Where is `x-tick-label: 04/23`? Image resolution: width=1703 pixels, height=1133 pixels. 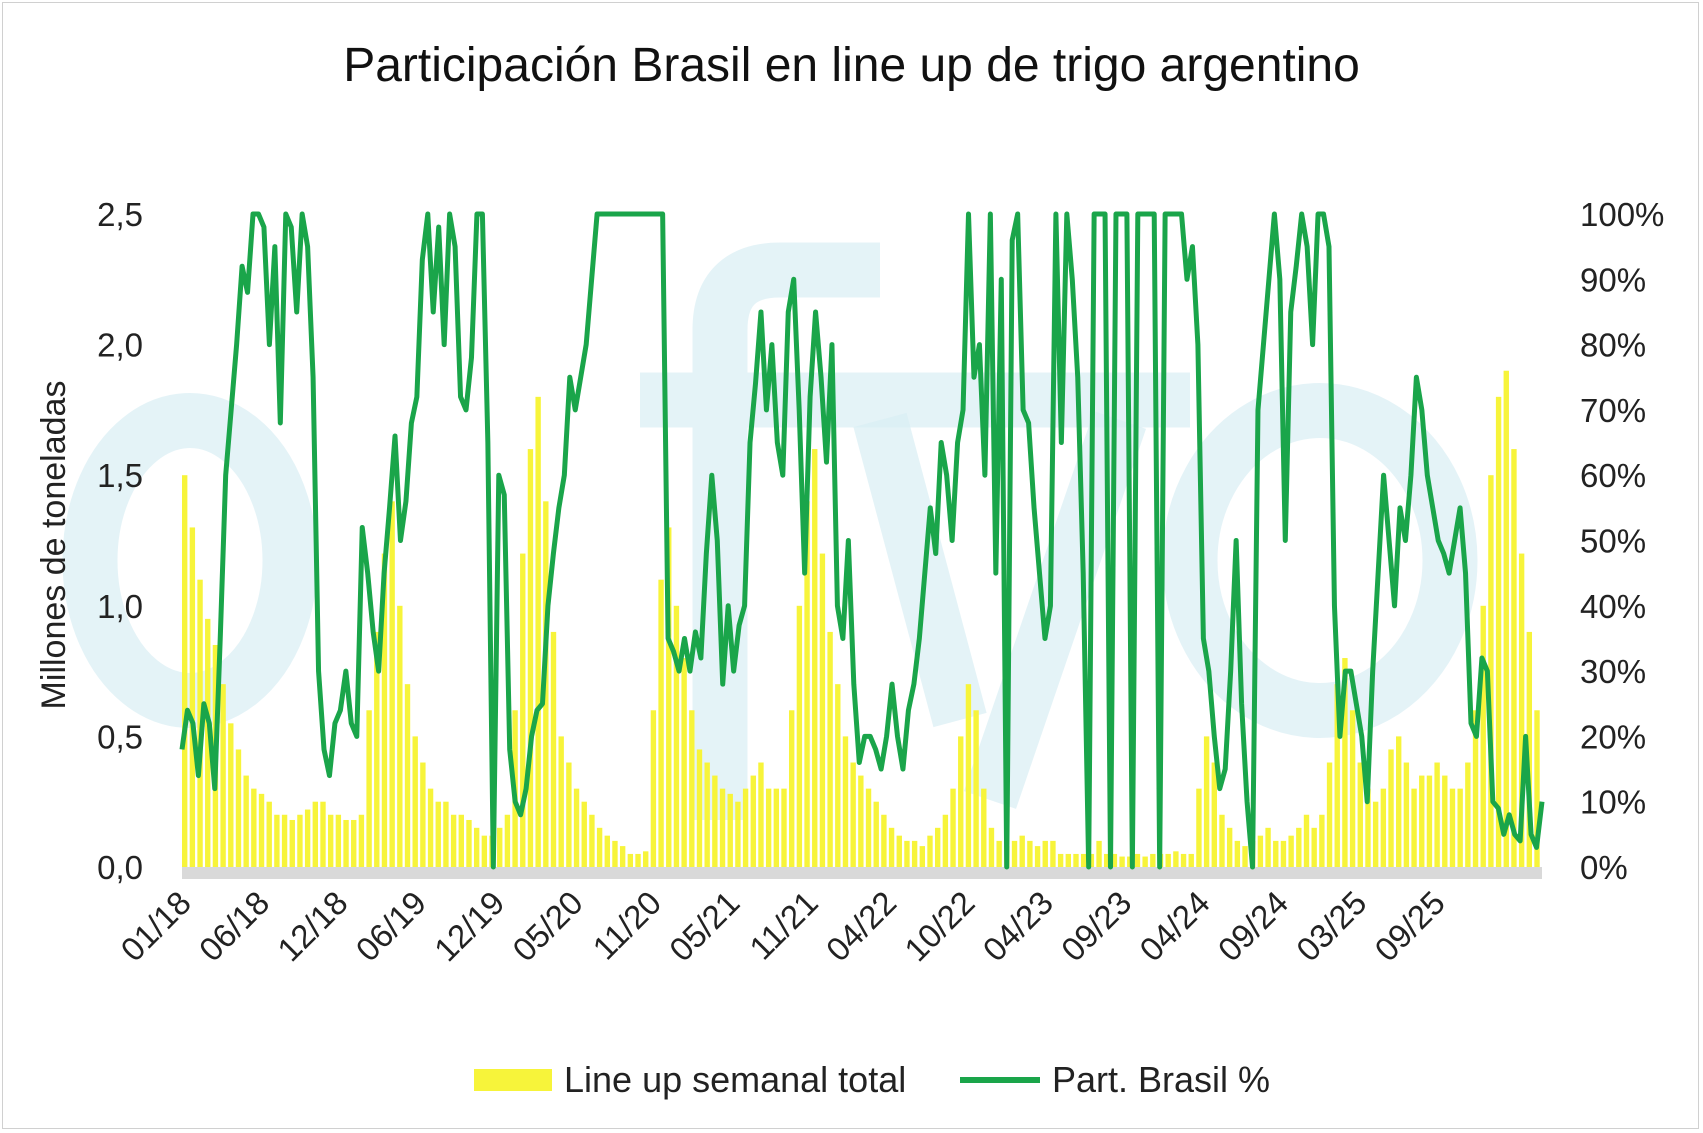 x-tick-label: 04/23 is located at coordinates (1018, 926).